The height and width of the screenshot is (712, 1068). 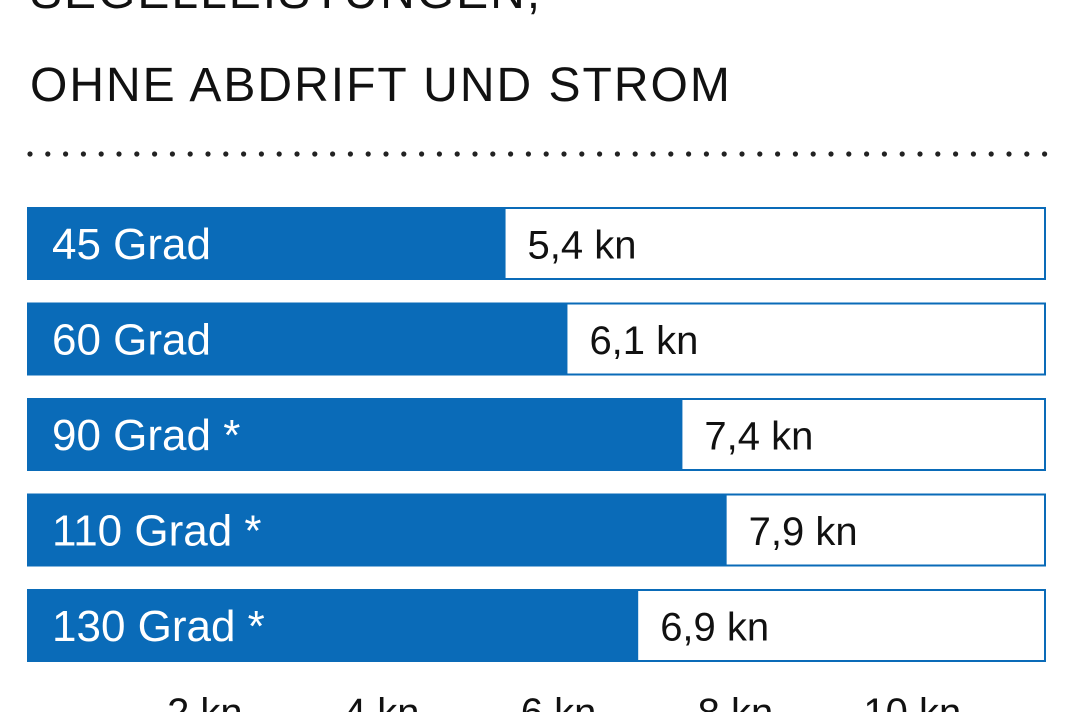 What do you see at coordinates (559, 701) in the screenshot?
I see `x-tick-label: 6 kn` at bounding box center [559, 701].